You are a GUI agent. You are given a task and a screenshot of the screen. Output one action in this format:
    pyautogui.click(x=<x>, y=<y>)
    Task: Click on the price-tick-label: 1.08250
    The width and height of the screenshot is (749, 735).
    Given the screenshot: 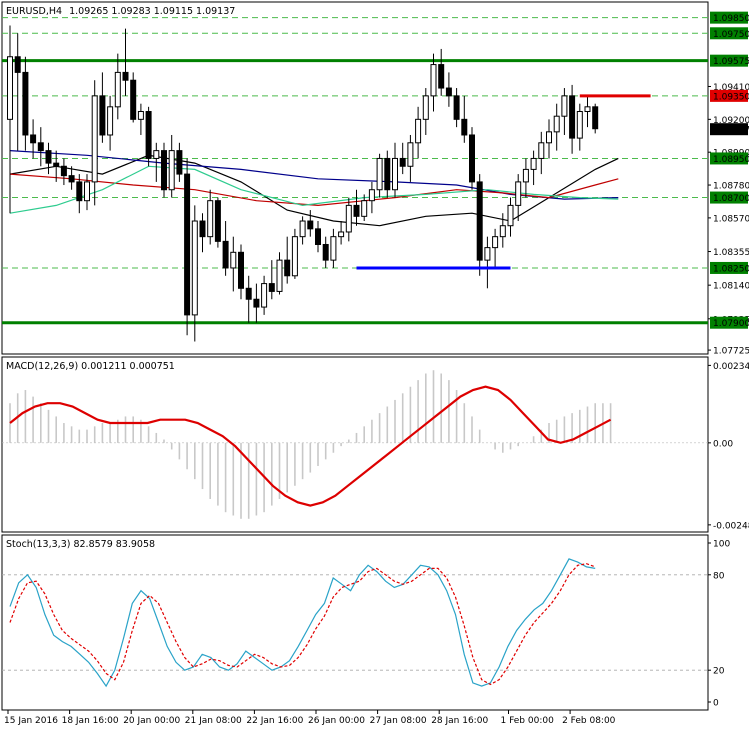 What is the action you would take?
    pyautogui.click(x=731, y=269)
    